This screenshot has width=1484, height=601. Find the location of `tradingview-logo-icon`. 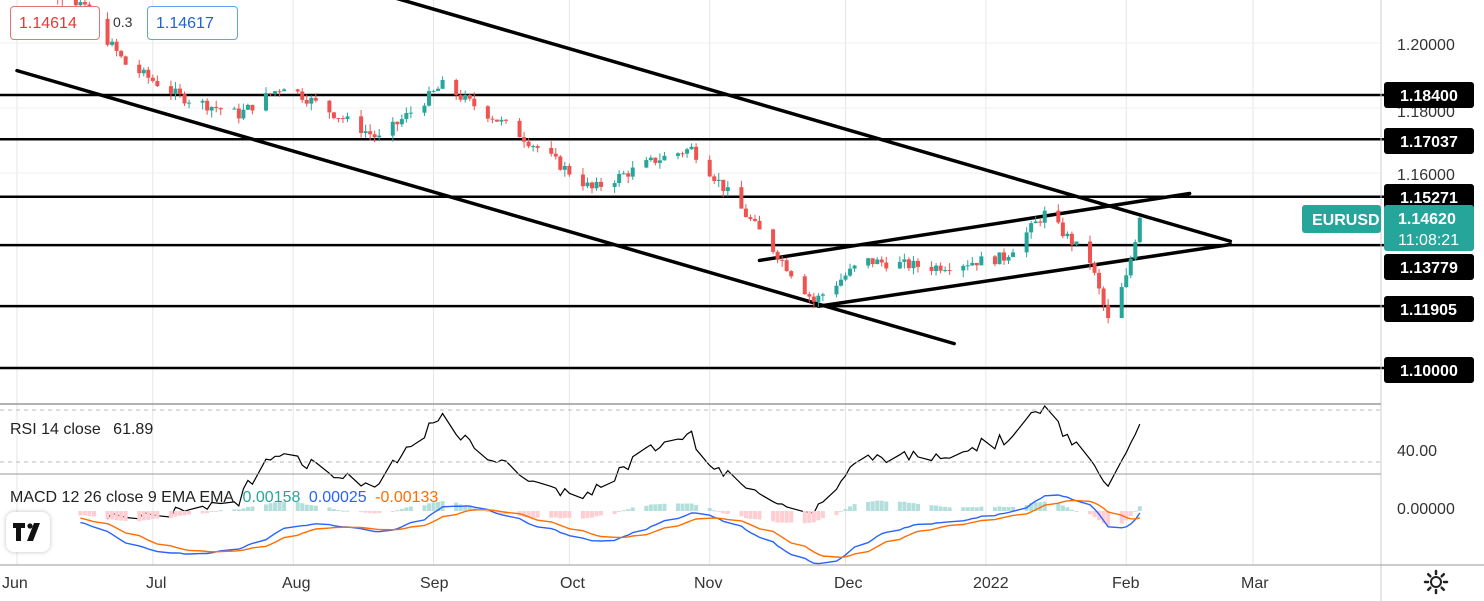

tradingview-logo-icon is located at coordinates (28, 532).